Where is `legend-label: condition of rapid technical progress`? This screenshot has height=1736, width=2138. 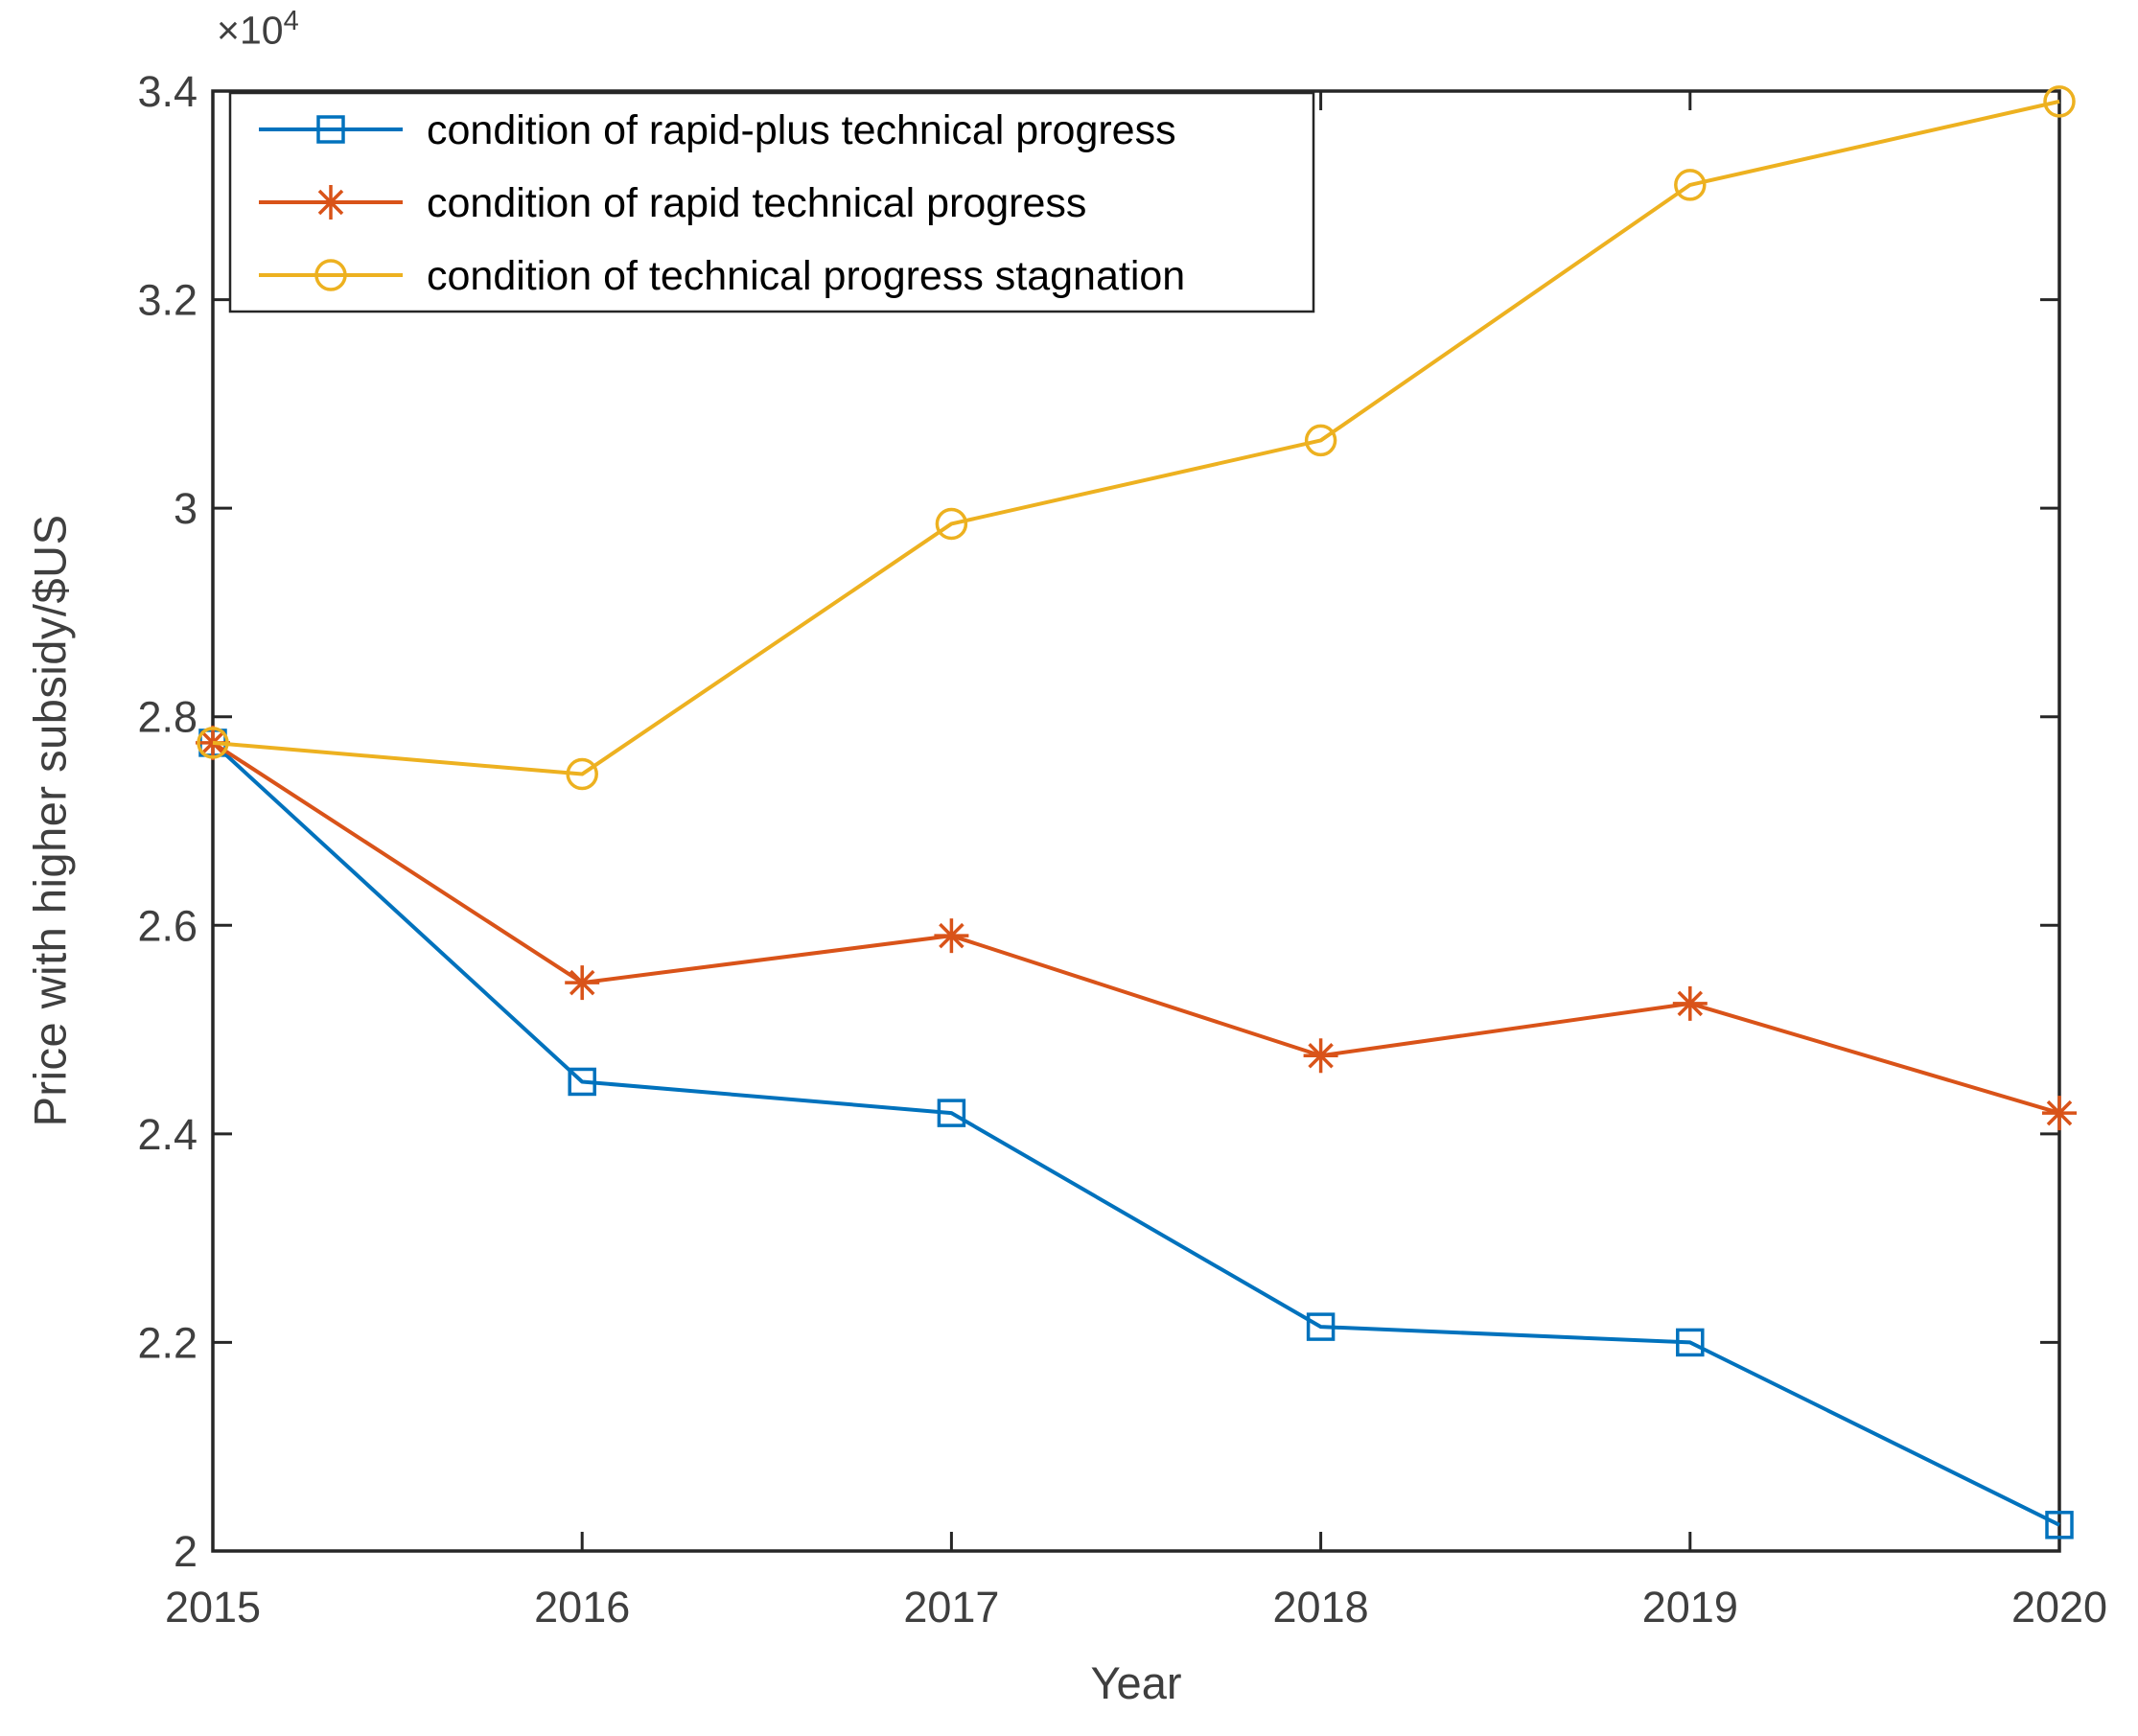
legend-label: condition of rapid technical progress is located at coordinates (756, 203).